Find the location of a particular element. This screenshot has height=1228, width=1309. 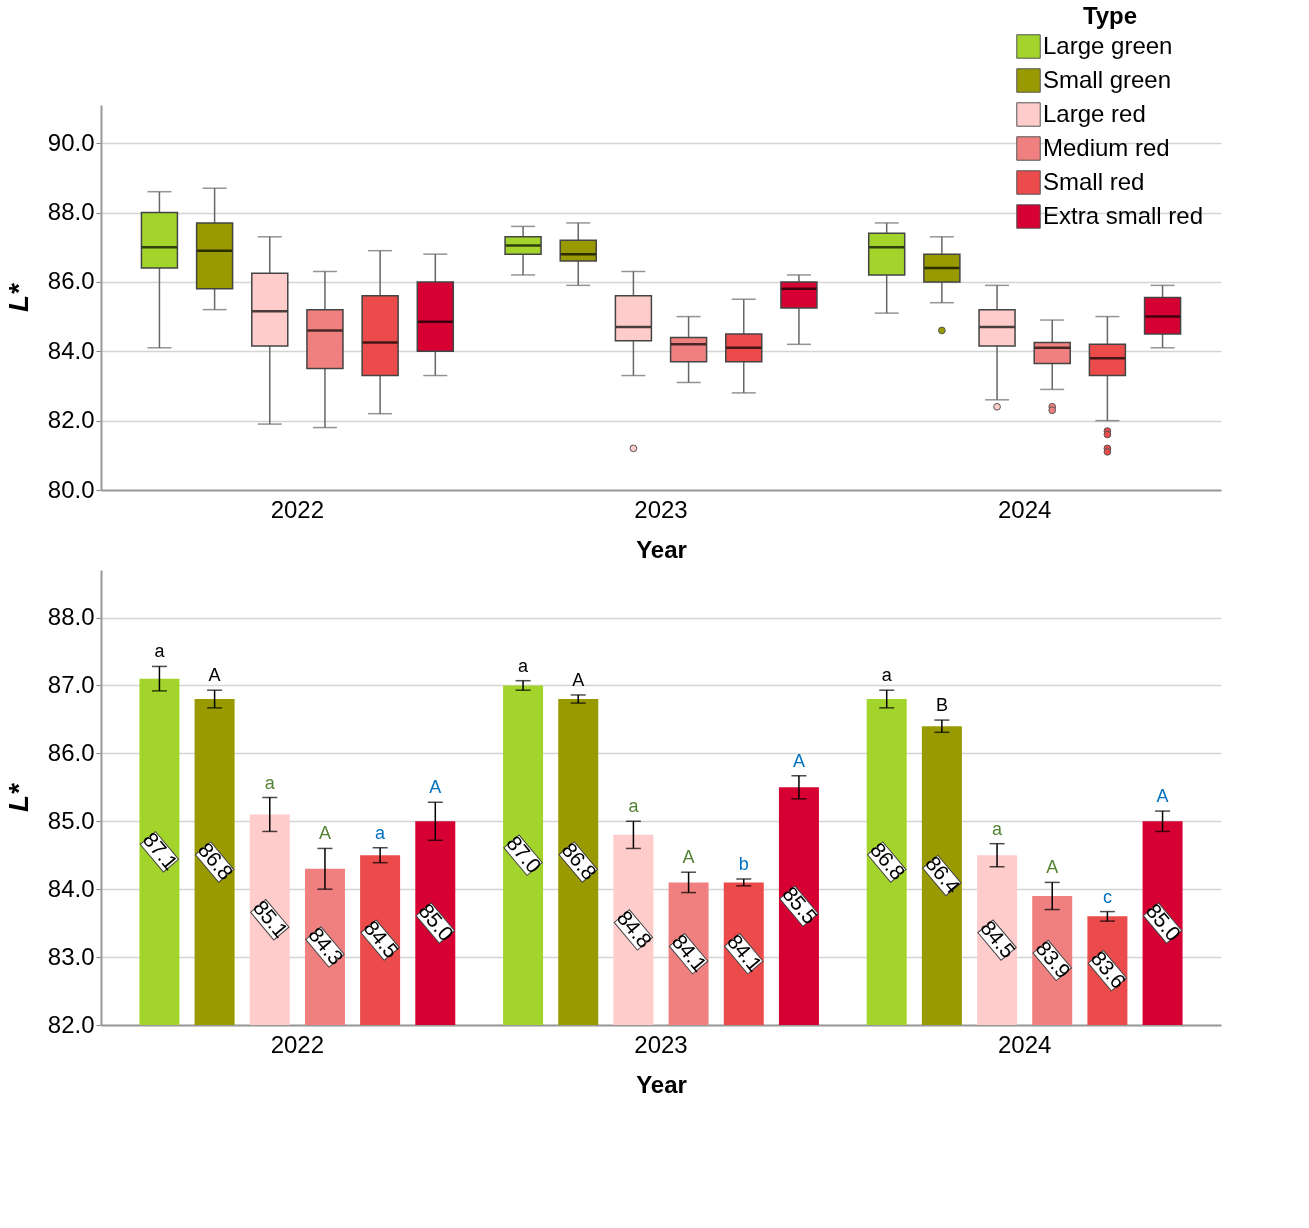

legend-label: Large green is located at coordinates (1108, 45).